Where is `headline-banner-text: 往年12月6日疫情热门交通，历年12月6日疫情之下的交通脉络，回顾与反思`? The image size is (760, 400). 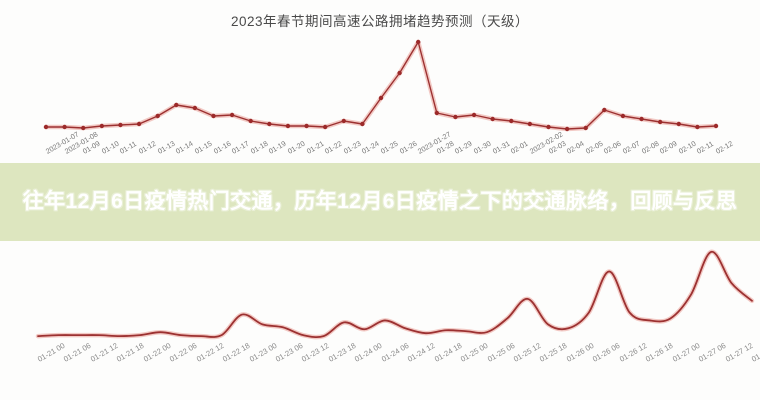
headline-banner-text: 往年12月6日疫情热门交通，历年12月6日疫情之下的交通脉络，回顾与反思 is located at coordinates (380, 201).